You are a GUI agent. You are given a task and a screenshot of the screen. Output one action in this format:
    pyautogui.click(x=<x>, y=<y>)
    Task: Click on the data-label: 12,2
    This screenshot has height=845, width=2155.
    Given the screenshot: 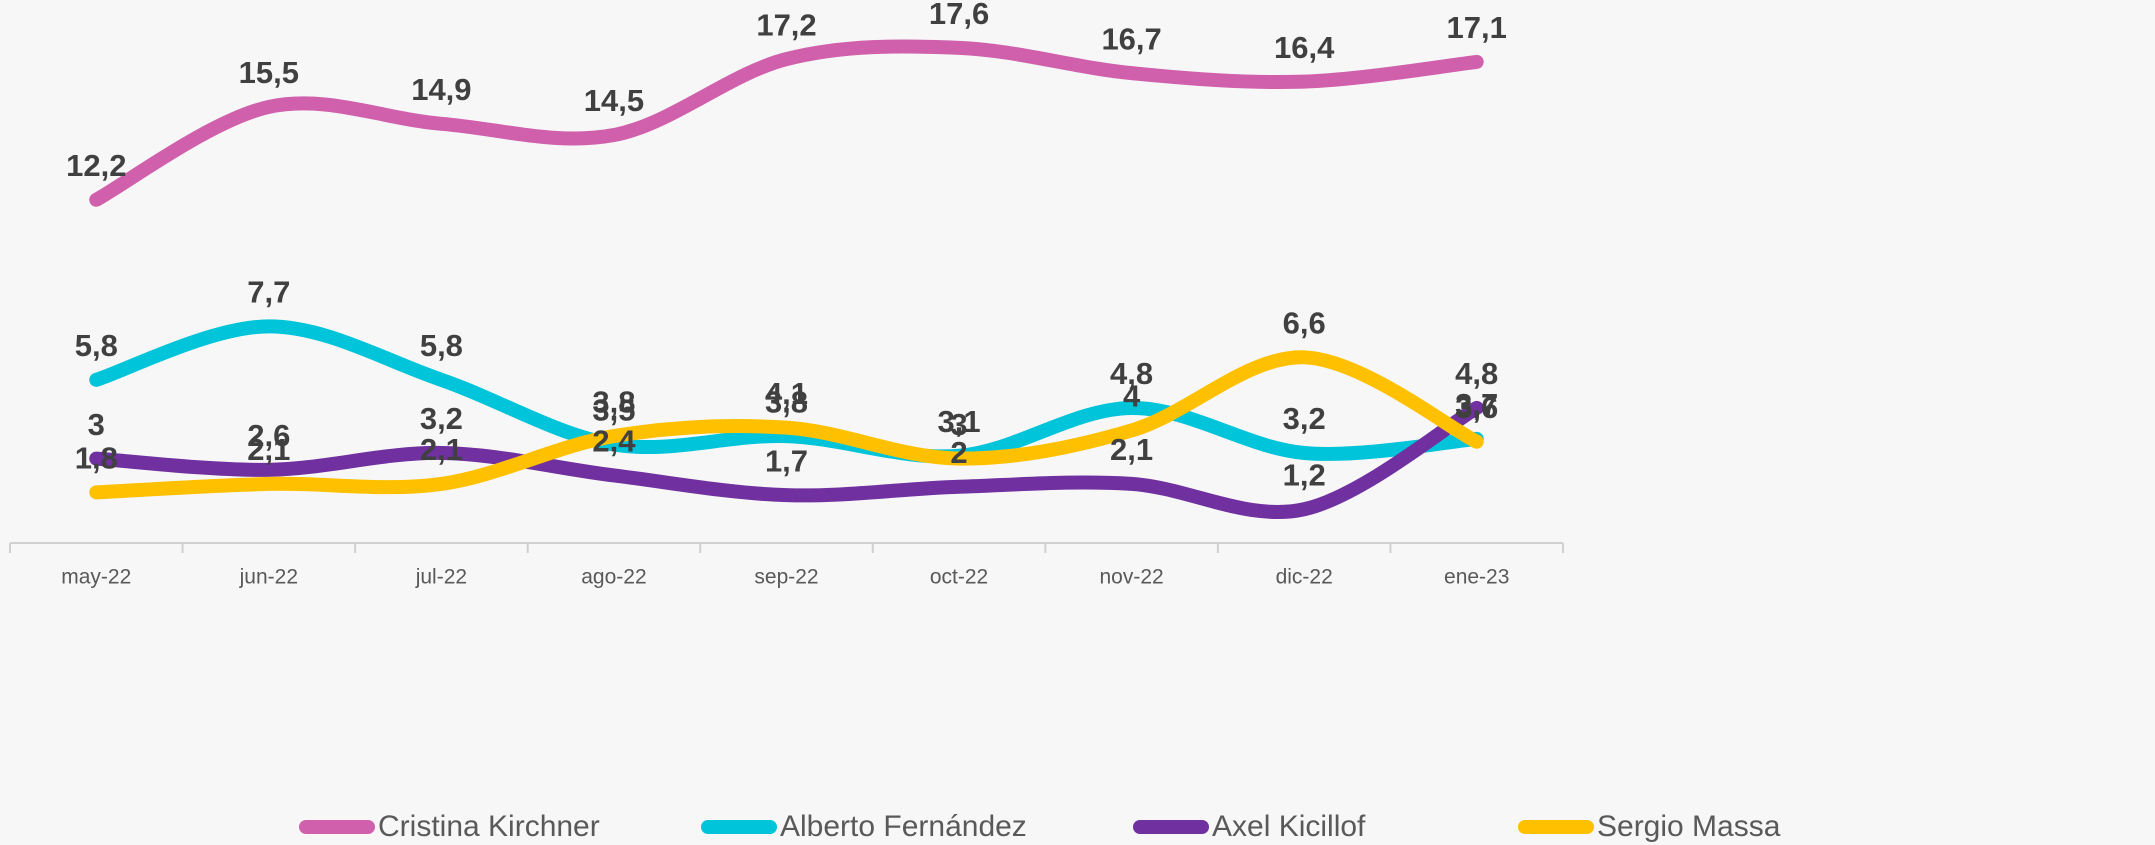 What is the action you would take?
    pyautogui.click(x=96, y=165)
    